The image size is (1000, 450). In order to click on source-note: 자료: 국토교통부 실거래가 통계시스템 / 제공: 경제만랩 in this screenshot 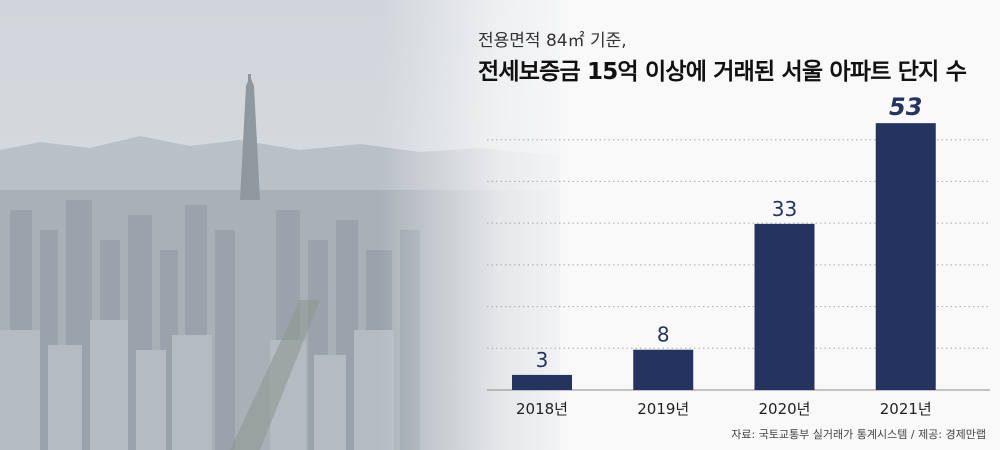, I will do `click(858, 434)`.